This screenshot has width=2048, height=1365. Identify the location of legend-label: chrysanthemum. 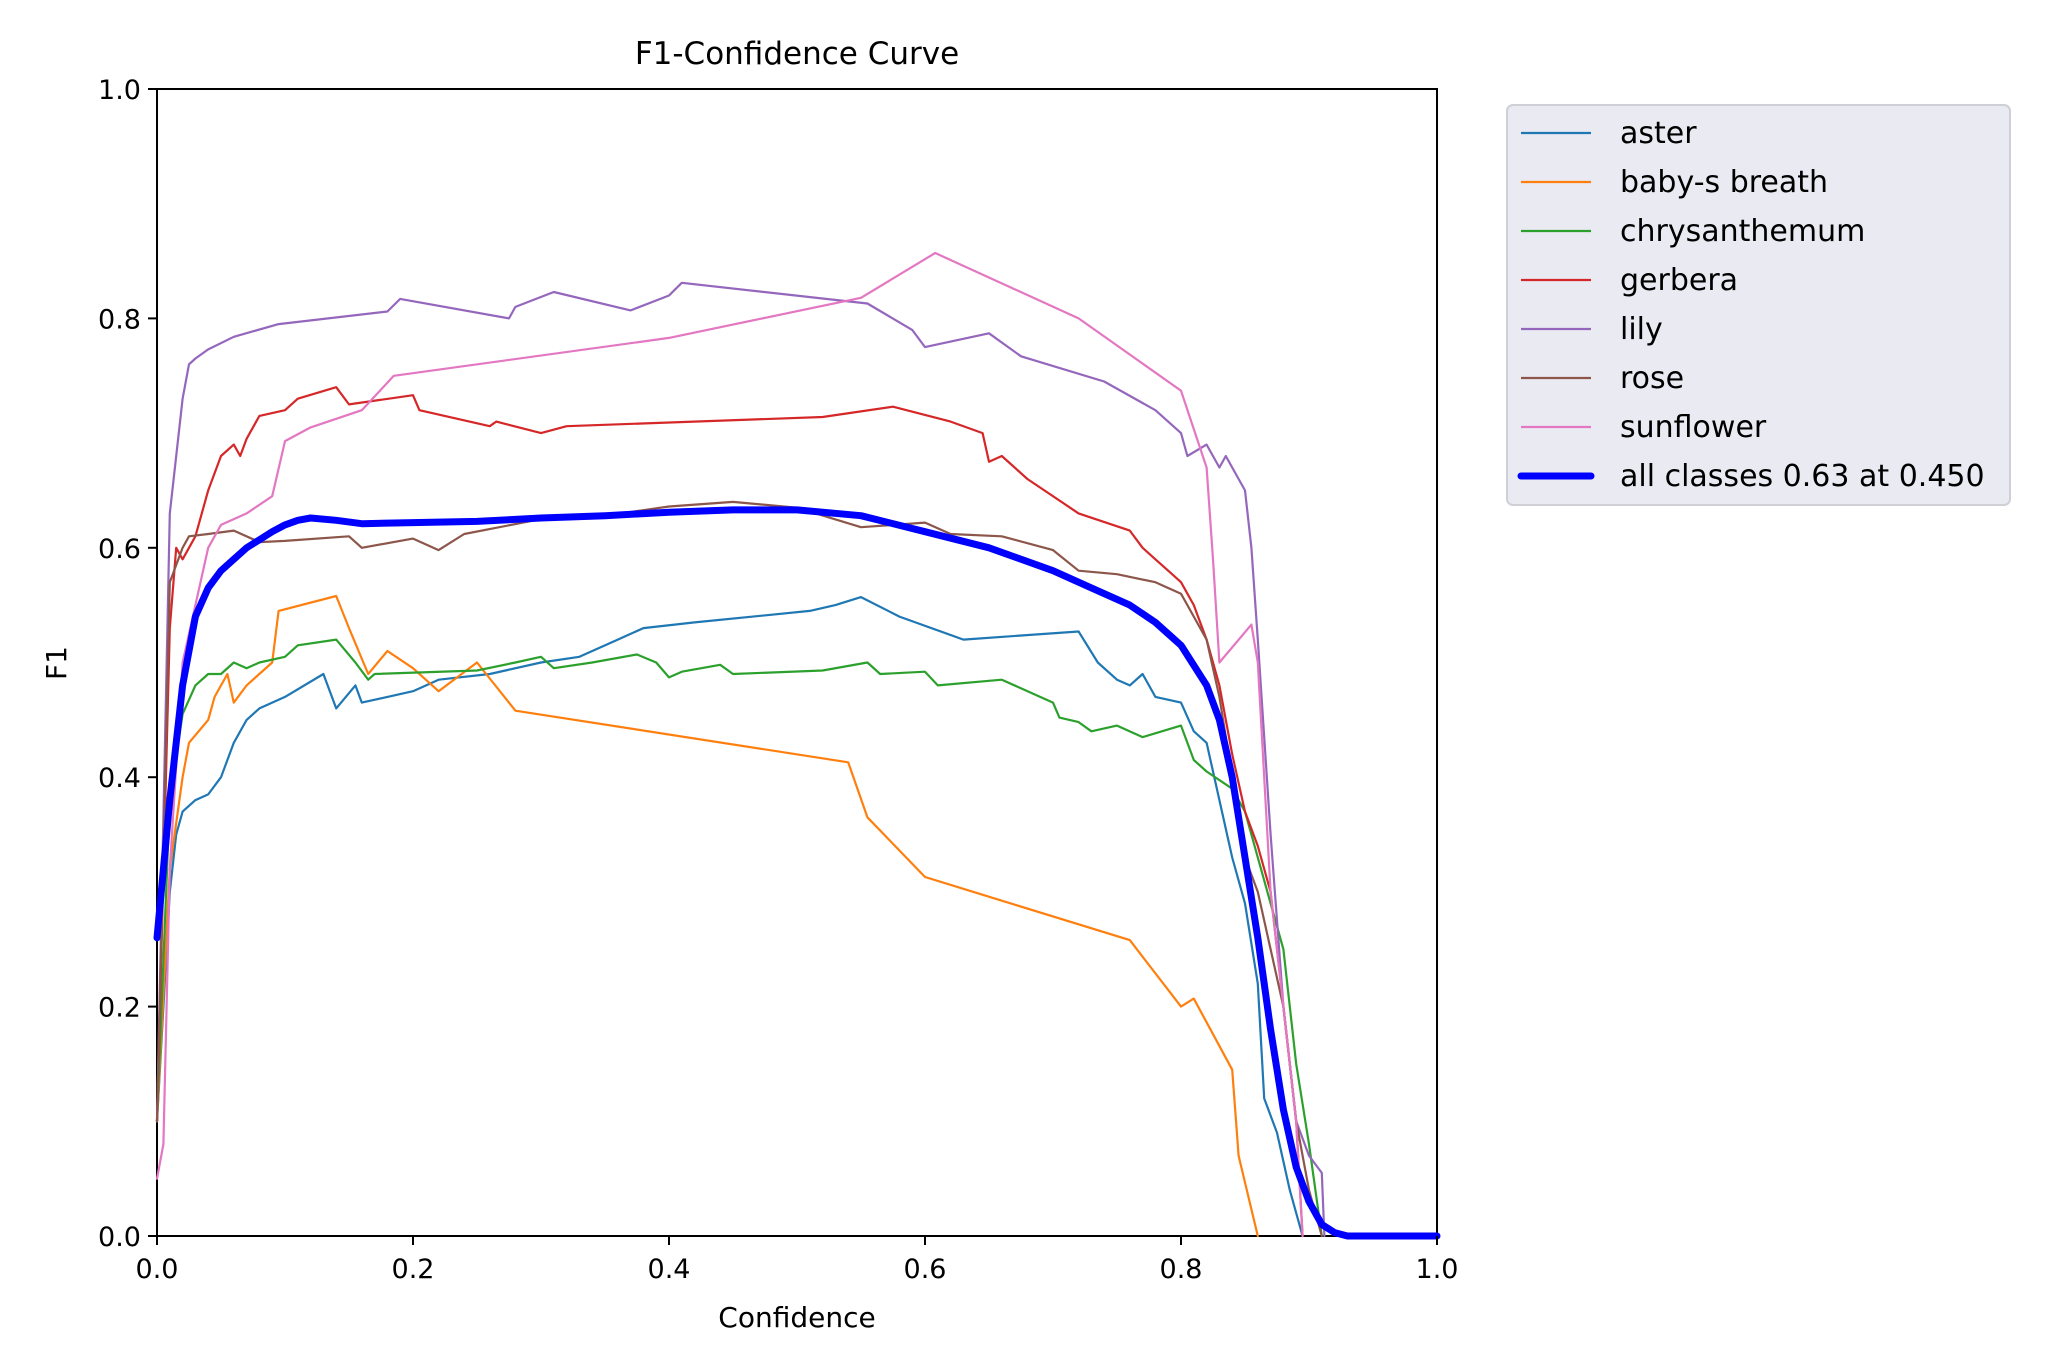
(1742, 231).